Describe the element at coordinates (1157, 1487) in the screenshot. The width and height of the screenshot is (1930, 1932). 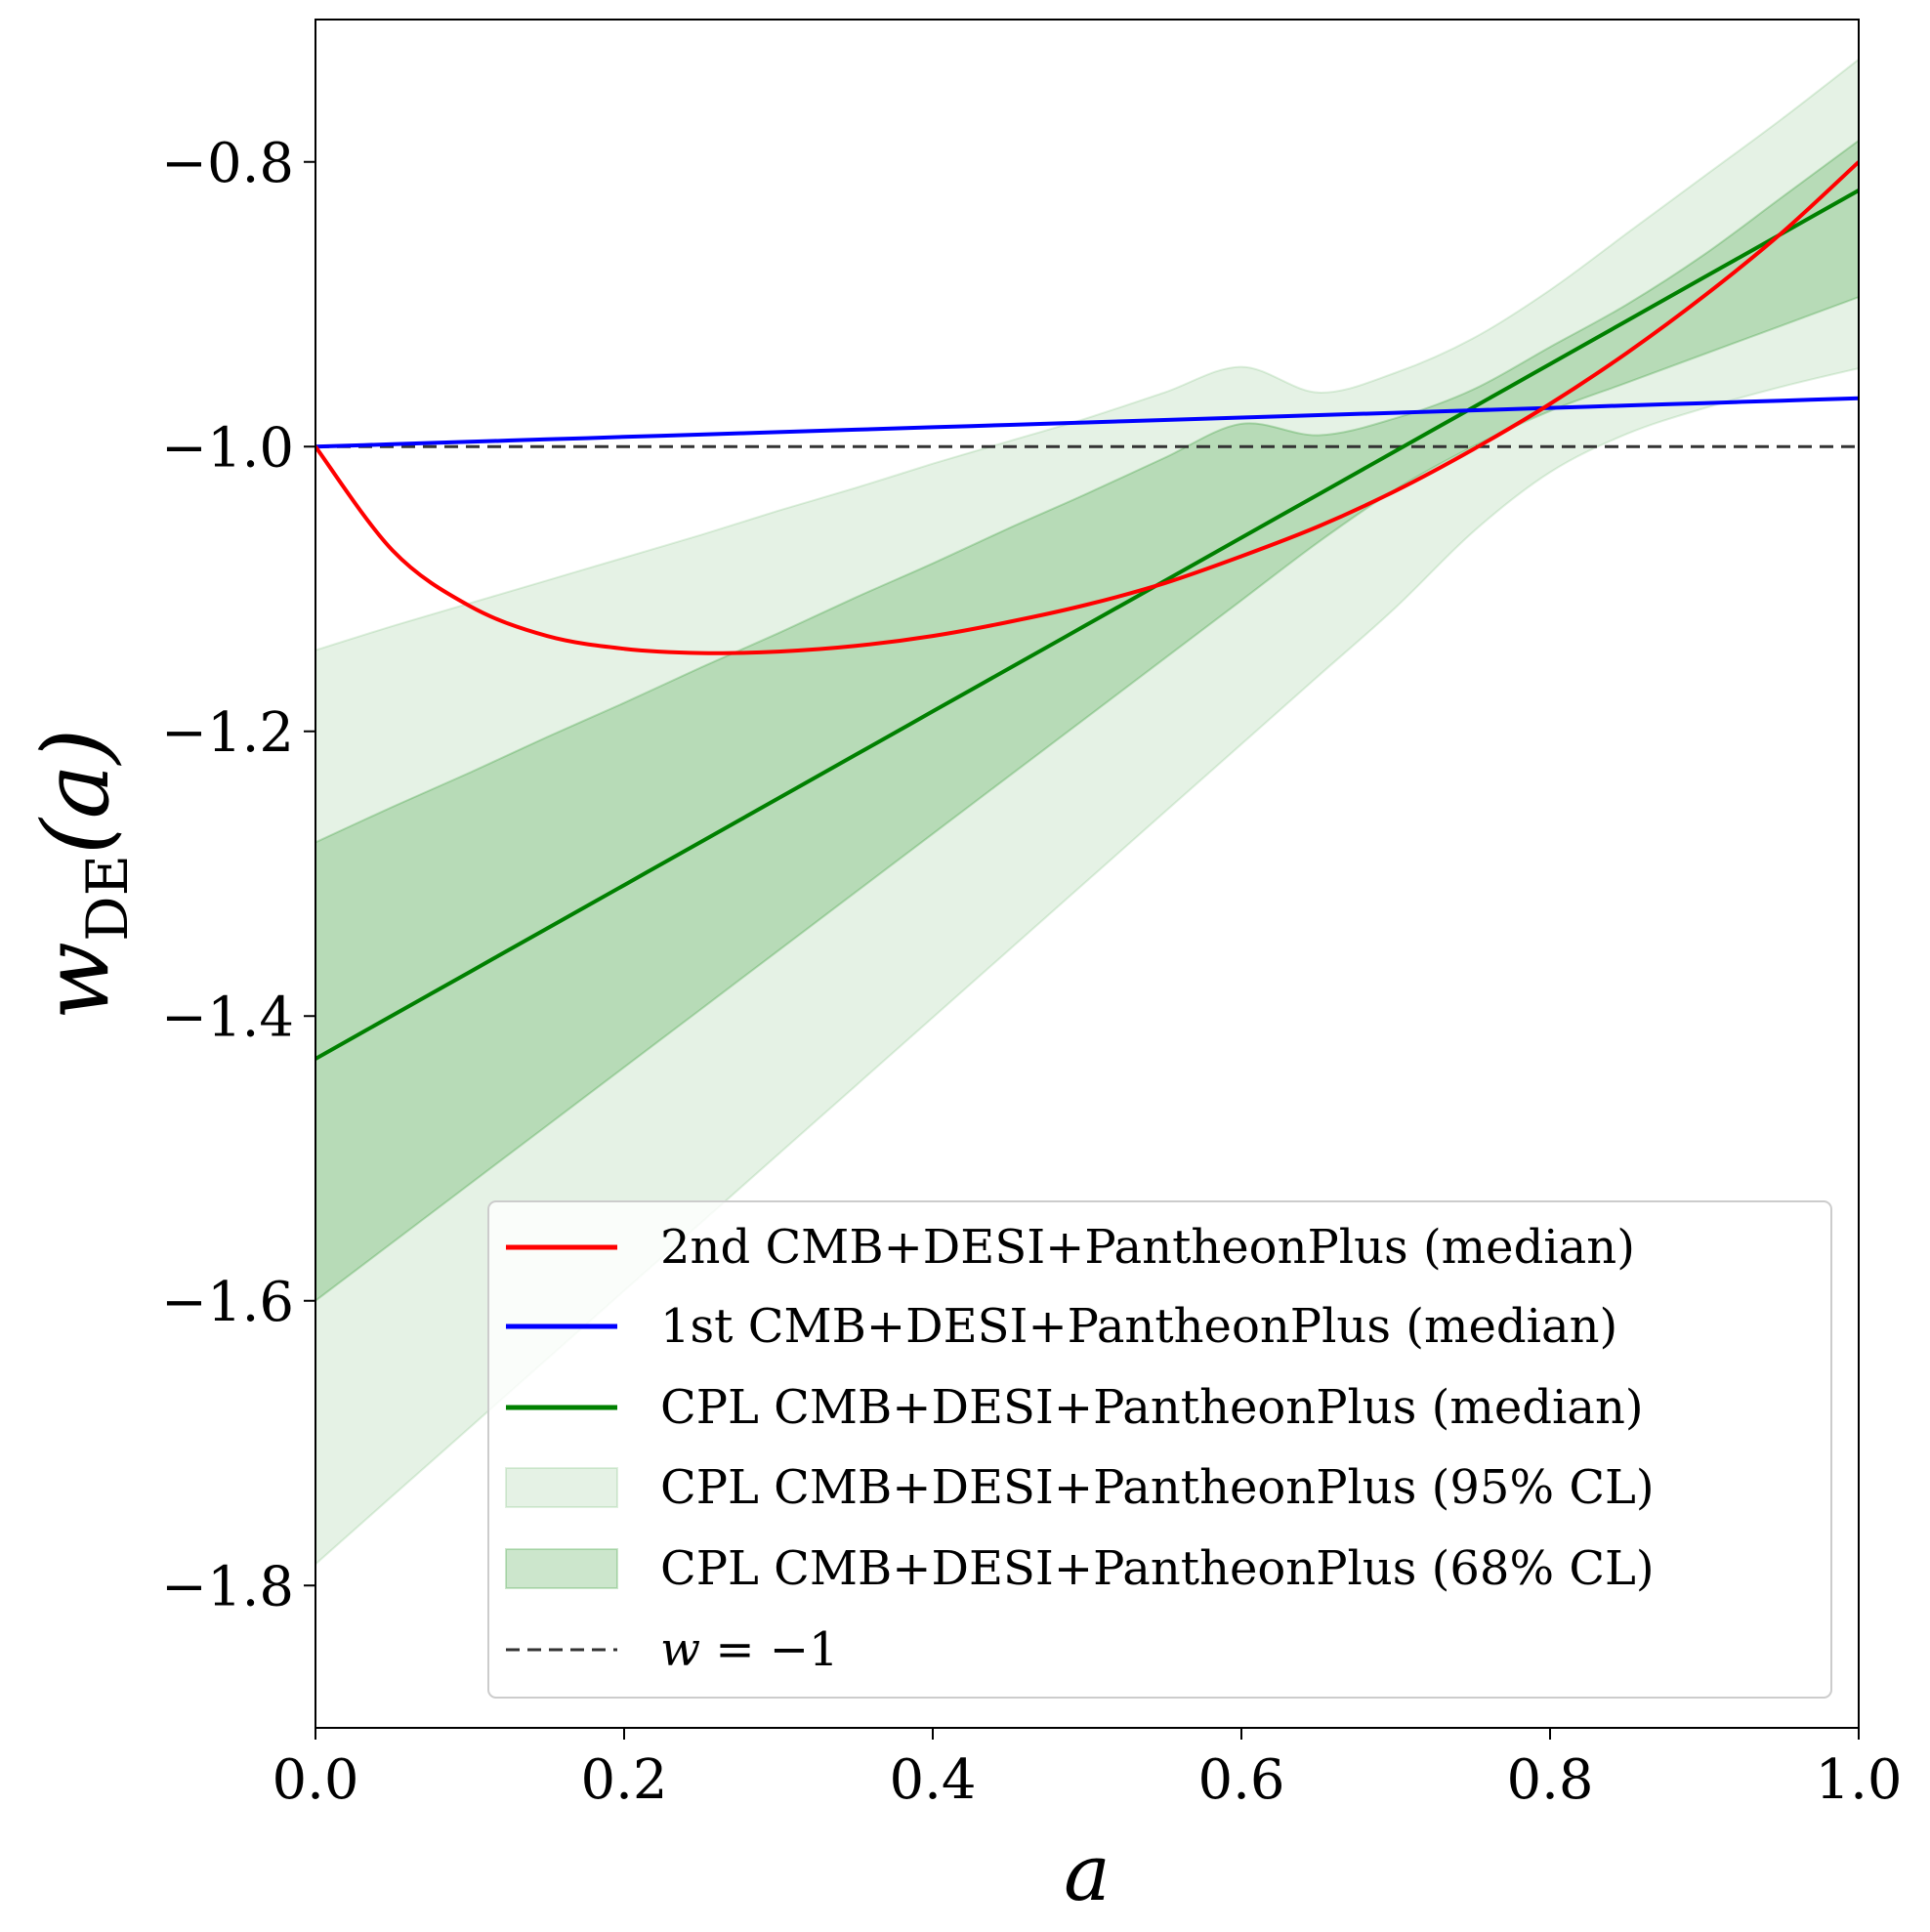
I see `legend-label-cpl-95: CPL CMB+DESI+PantheonPlus (95% CL)` at that location.